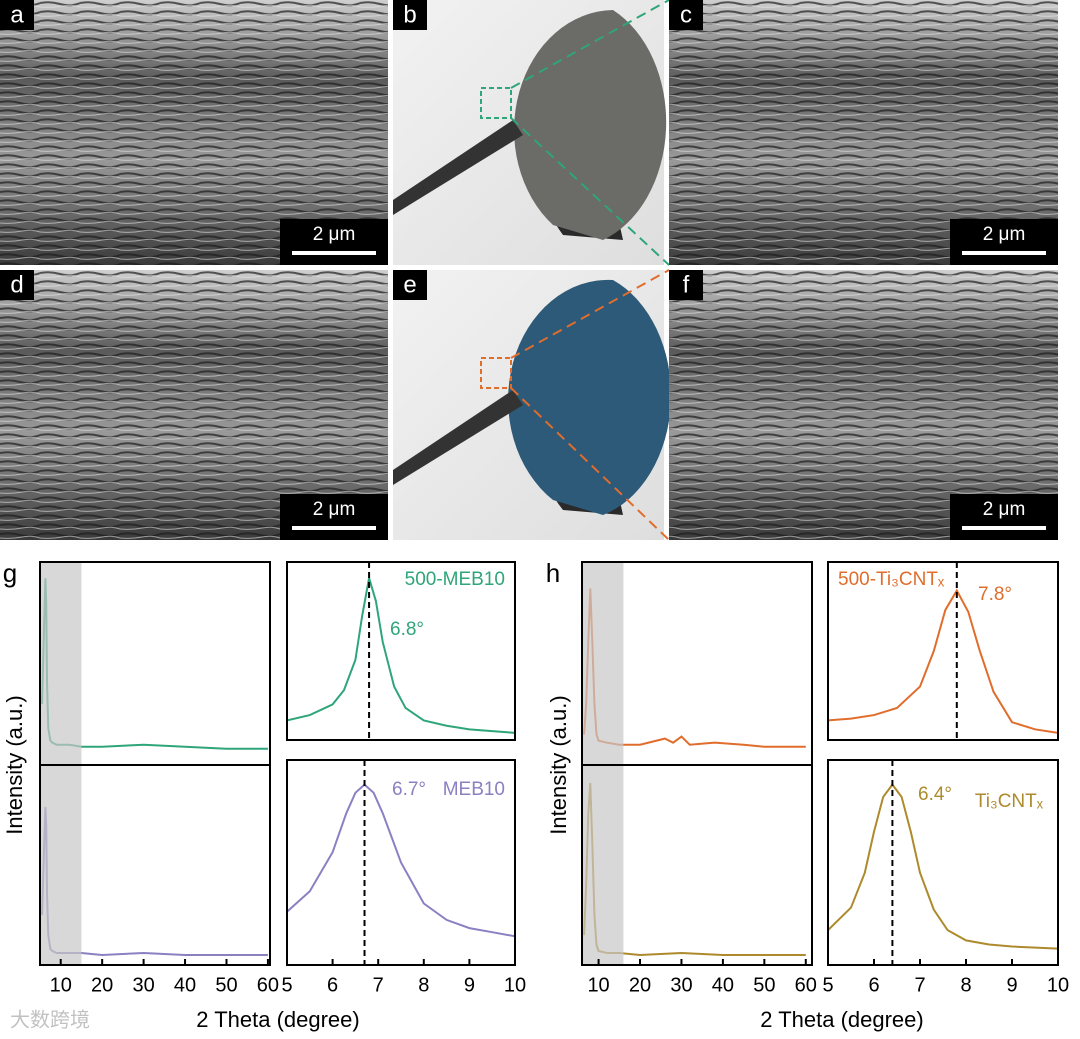 The width and height of the screenshot is (1080, 1039). What do you see at coordinates (474, 789) in the screenshot?
I see `series-name: MEB10` at bounding box center [474, 789].